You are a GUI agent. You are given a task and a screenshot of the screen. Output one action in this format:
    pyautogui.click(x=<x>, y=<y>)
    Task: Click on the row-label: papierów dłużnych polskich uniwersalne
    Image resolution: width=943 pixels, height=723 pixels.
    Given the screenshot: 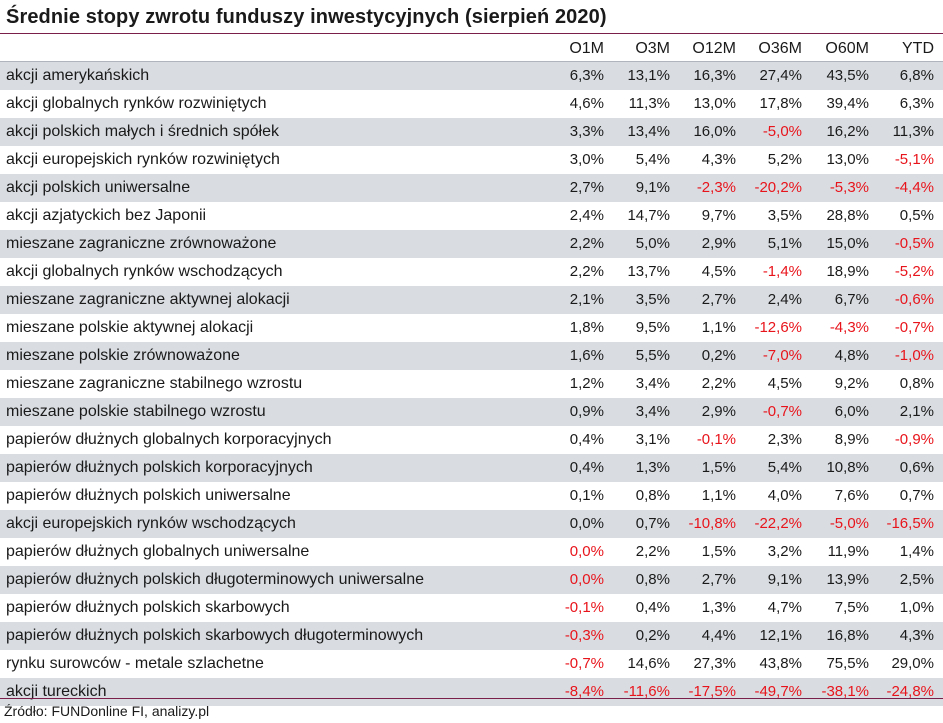 What is the action you would take?
    pyautogui.click(x=148, y=495)
    